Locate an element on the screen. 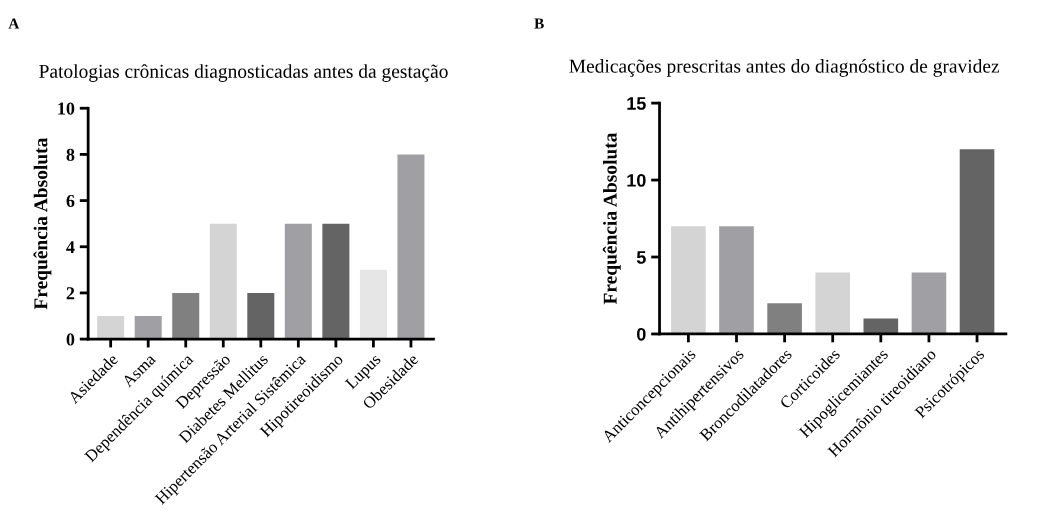 This screenshot has width=1037, height=513. chart-title: Patologias crônicas diagnosticadas antes da gestação is located at coordinates (243, 73).